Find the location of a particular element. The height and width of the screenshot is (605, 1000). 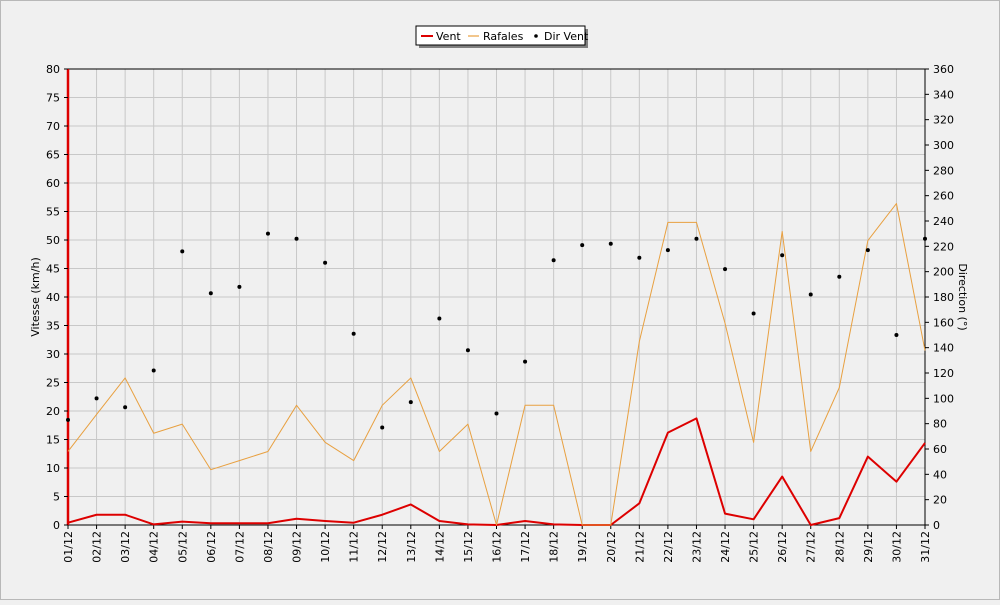

x-tick-label: 16/12 is located at coordinates (497, 547).